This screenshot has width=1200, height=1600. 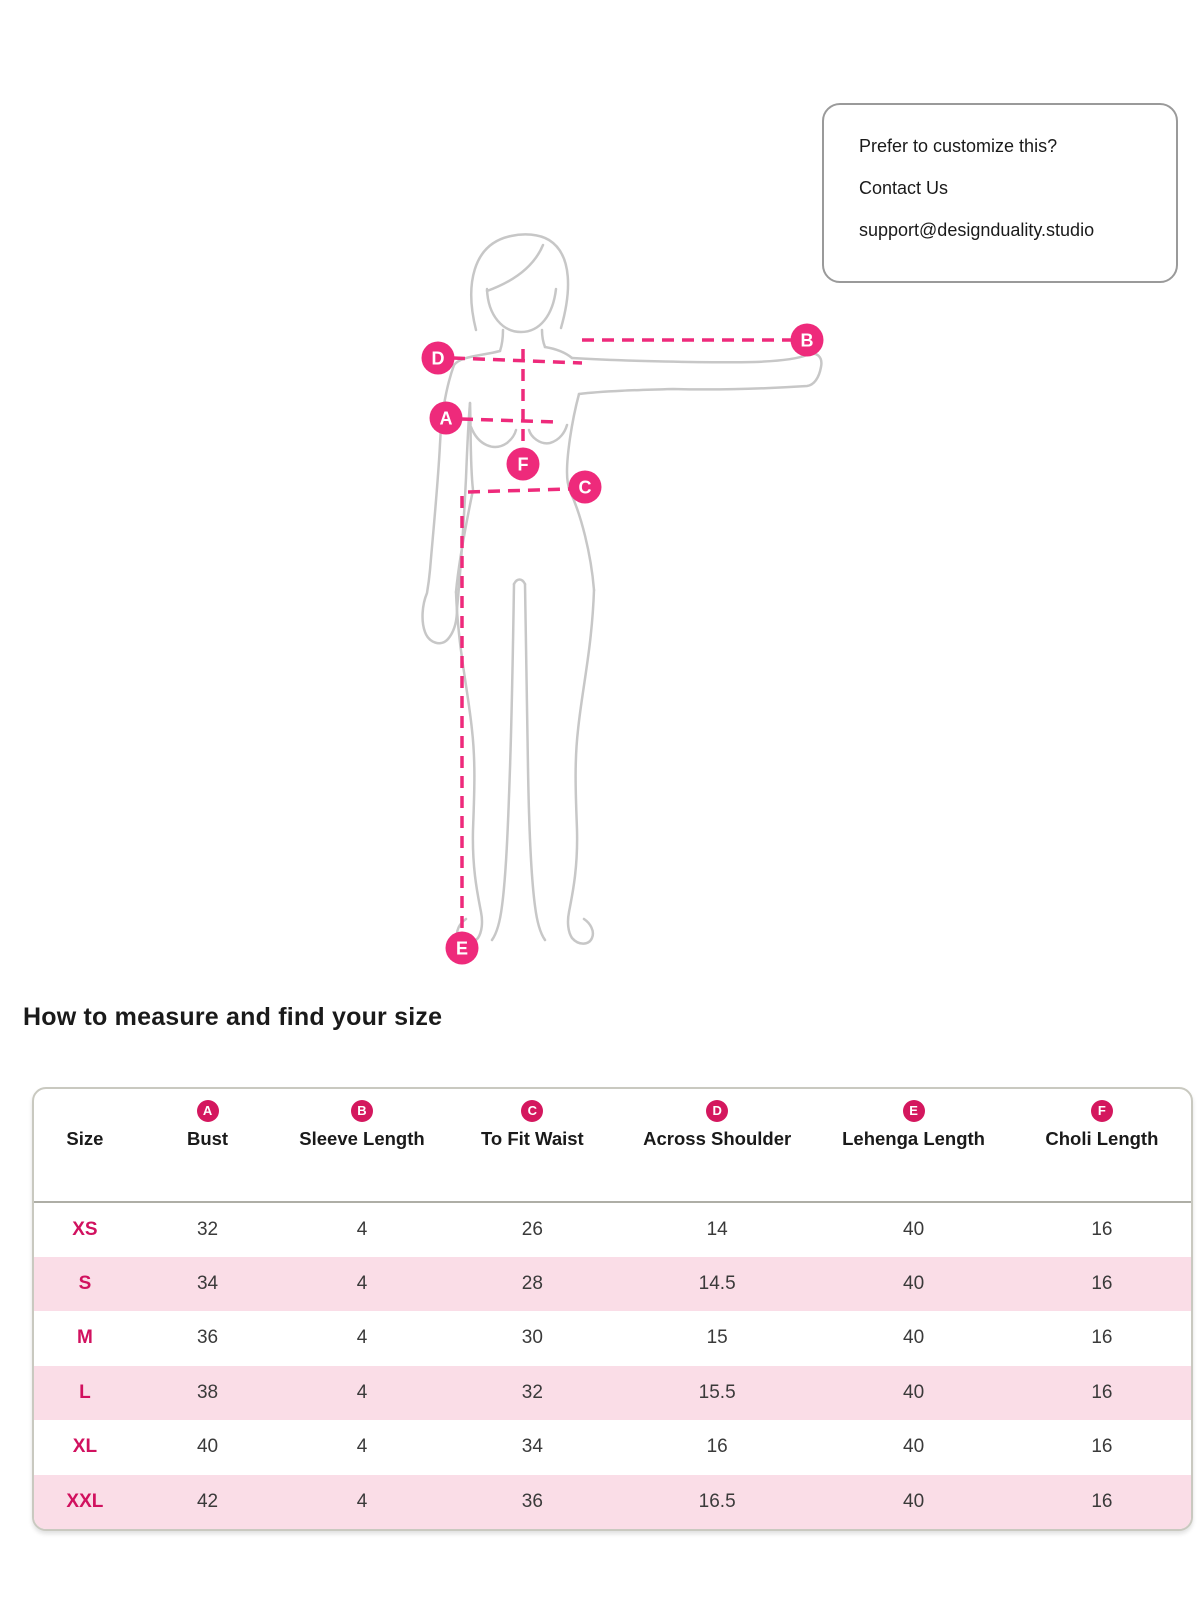 I want to click on column-header-size: X Size, so click(x=85, y=1138).